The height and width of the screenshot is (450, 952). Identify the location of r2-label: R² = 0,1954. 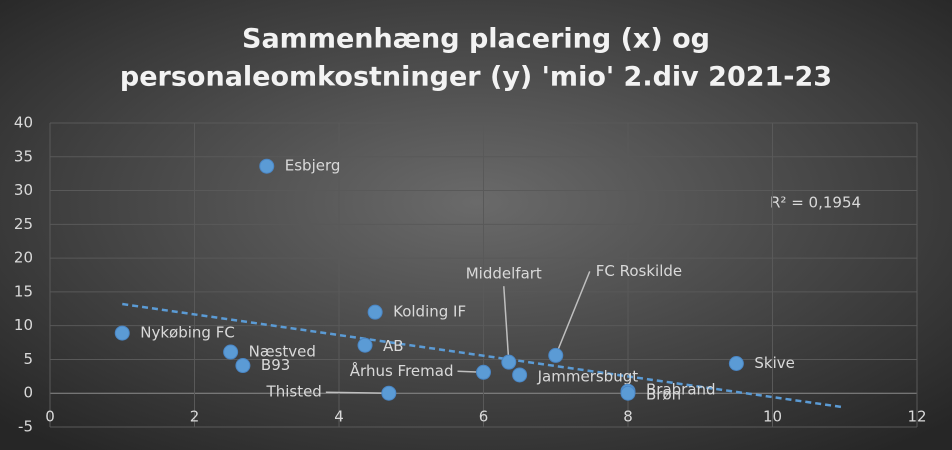
(815, 203).